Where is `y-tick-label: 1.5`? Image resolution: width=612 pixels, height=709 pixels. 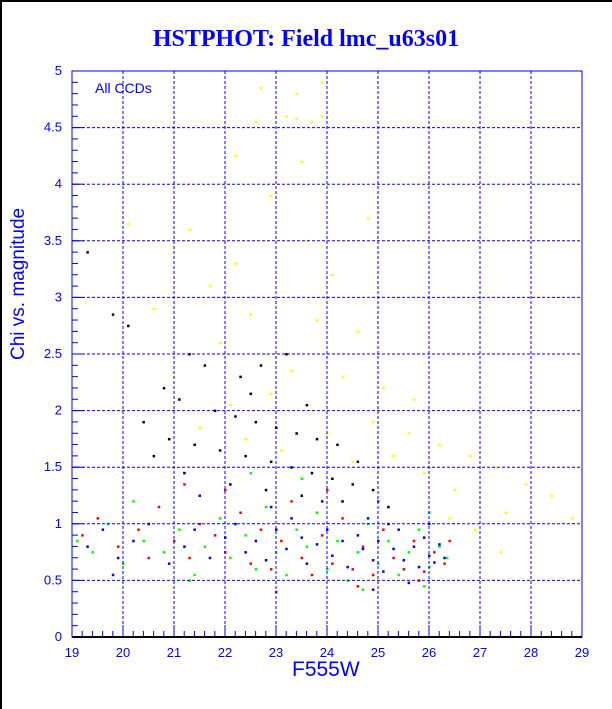 y-tick-label: 1.5 is located at coordinates (53, 466).